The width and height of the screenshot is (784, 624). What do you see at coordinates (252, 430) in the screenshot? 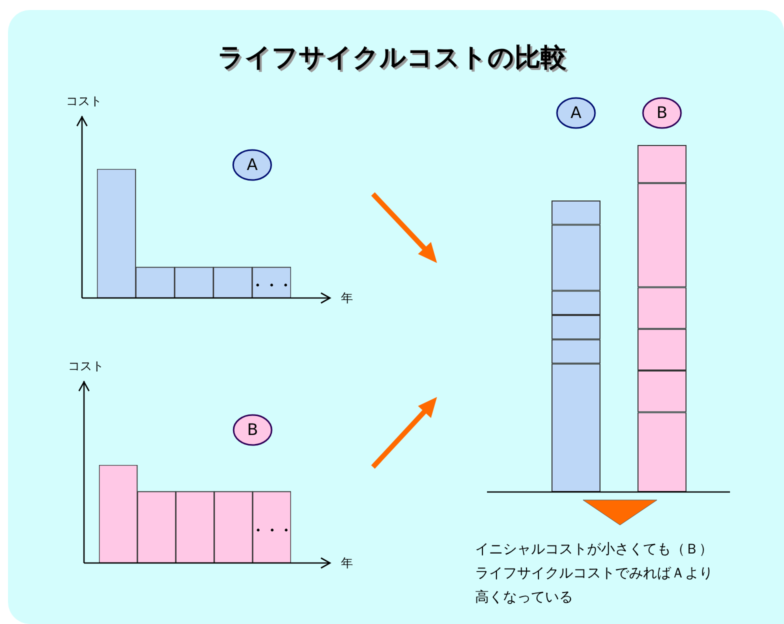
I see `chart-title: B` at bounding box center [252, 430].